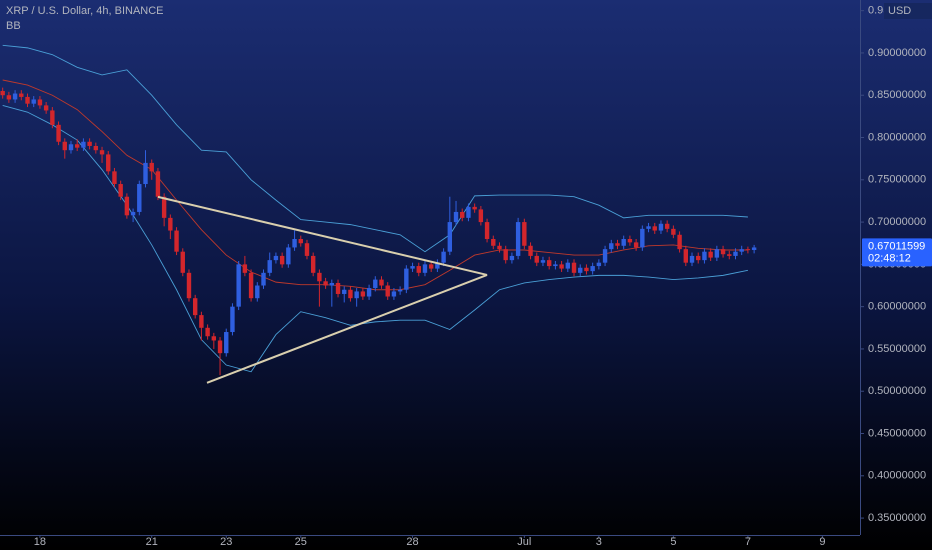  What do you see at coordinates (896, 246) in the screenshot?
I see `last-price-label: 0.67011599` at bounding box center [896, 246].